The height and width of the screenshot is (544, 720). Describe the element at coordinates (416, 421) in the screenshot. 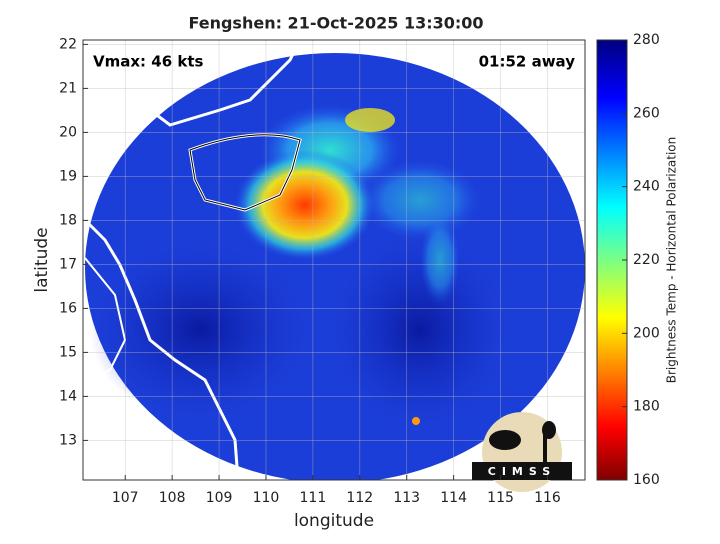

I see `cell` at that location.